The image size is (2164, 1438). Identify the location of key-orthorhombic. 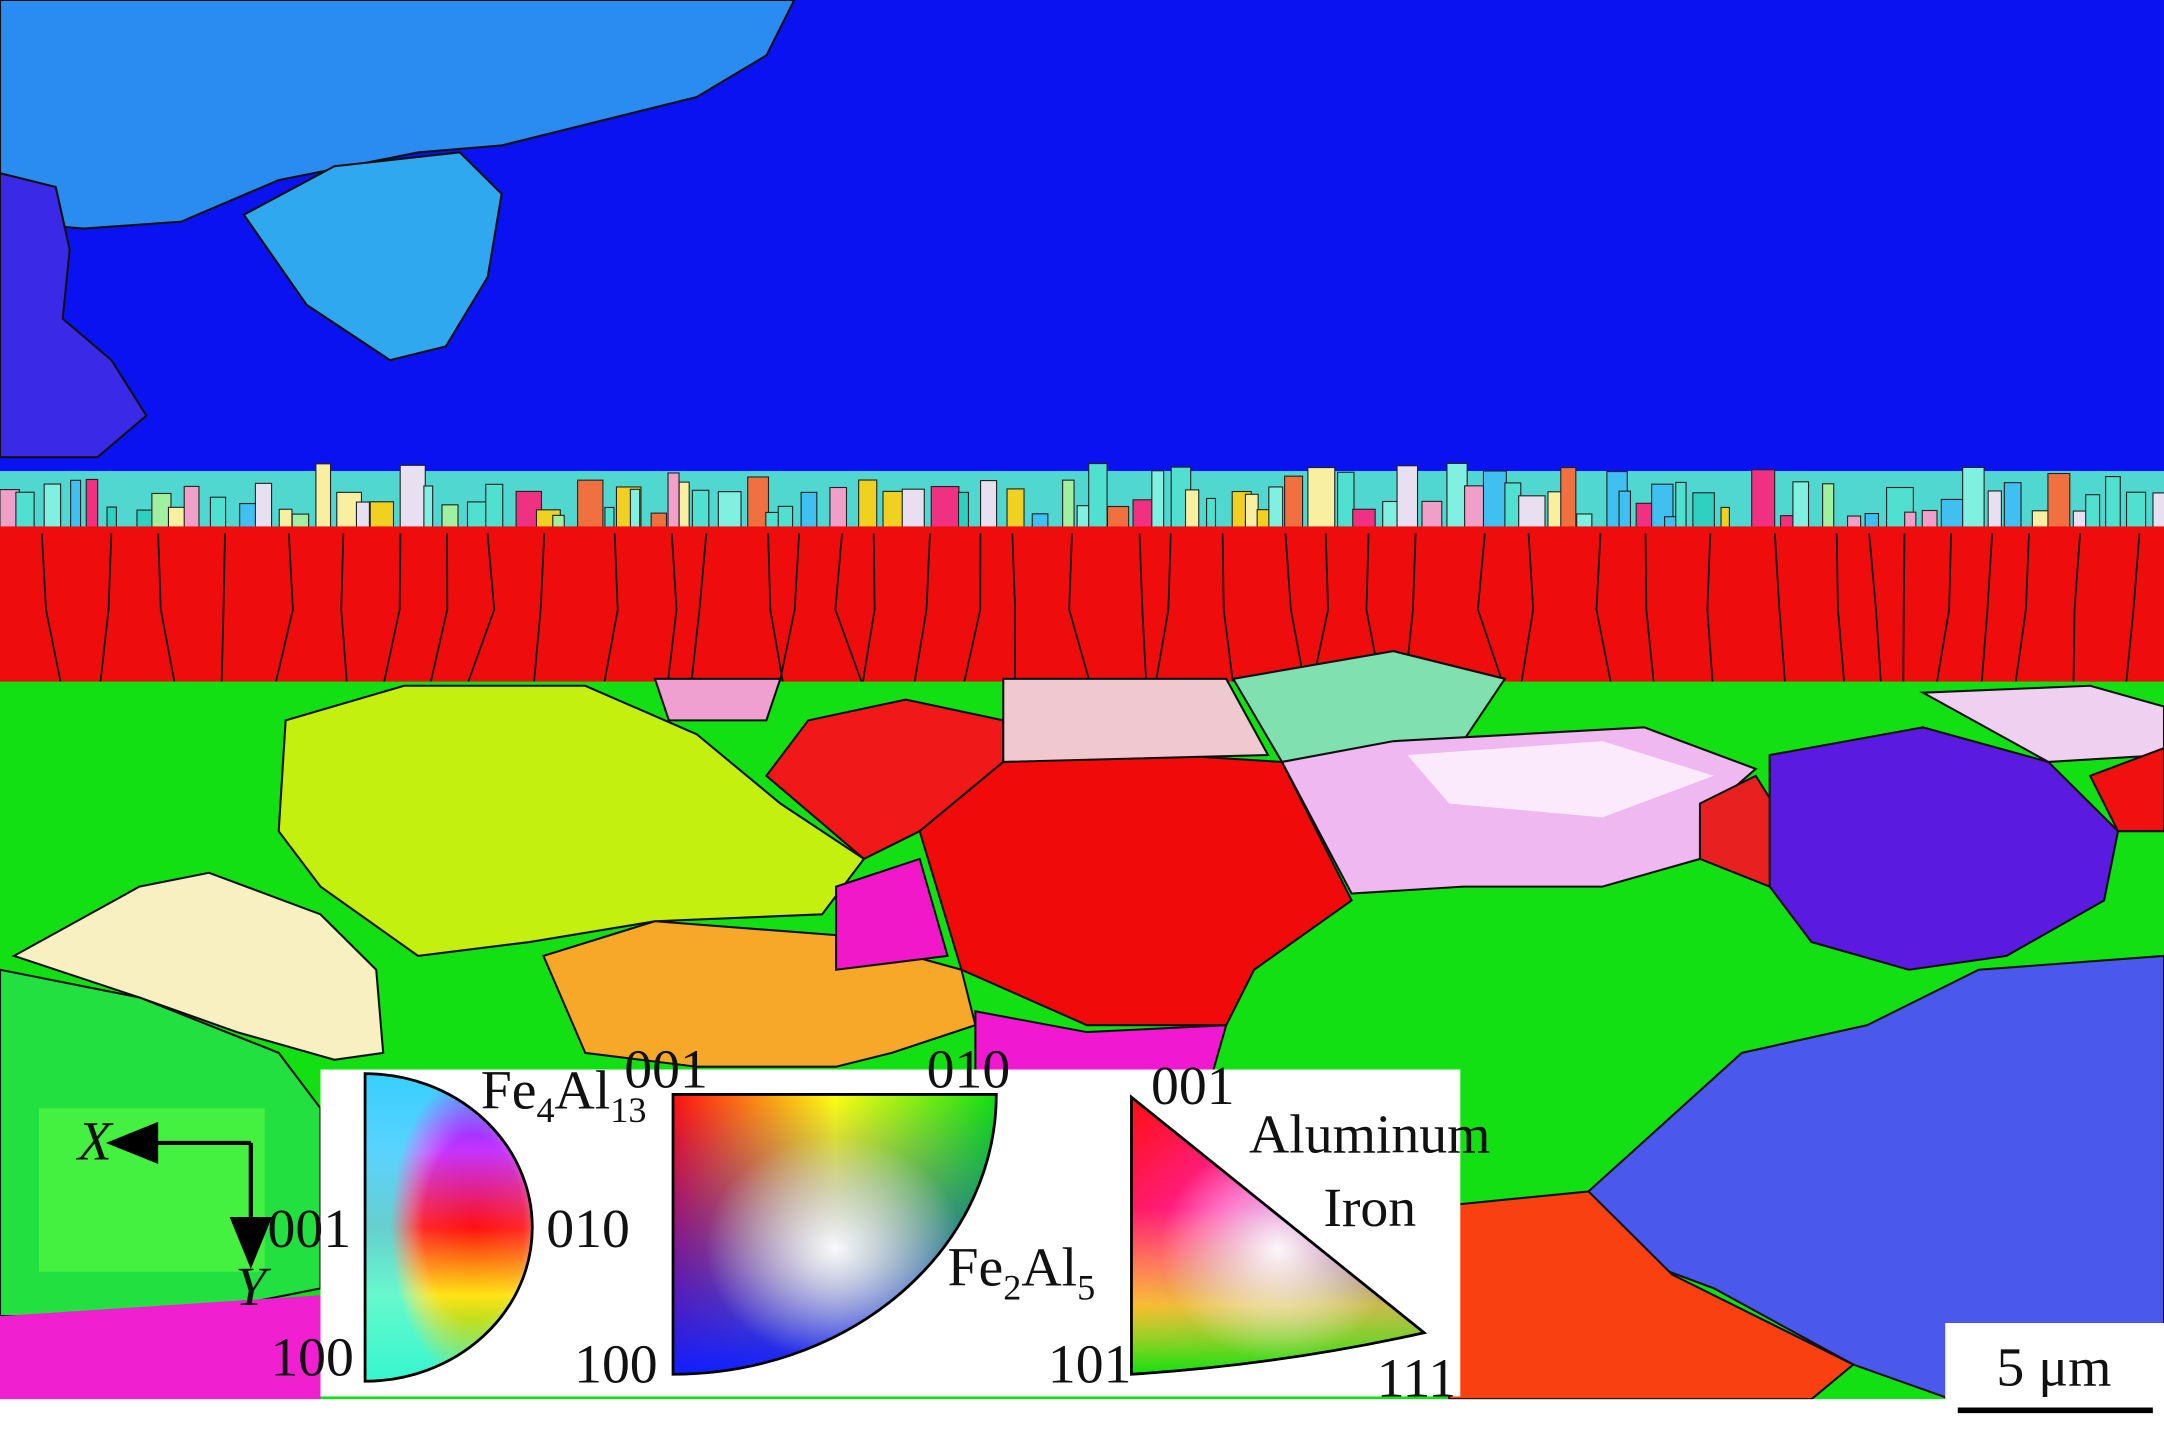
(834, 1234).